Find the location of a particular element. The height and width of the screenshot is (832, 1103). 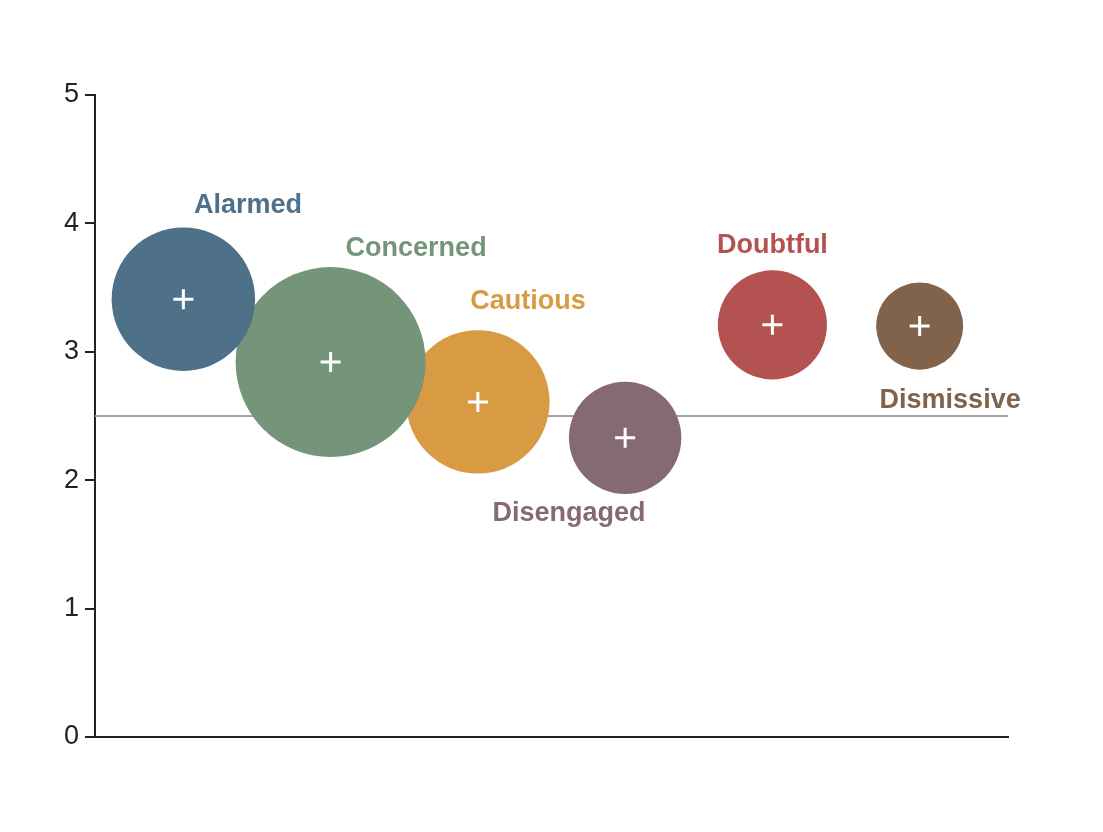

y-tick-label: 4 is located at coordinates (71, 221).